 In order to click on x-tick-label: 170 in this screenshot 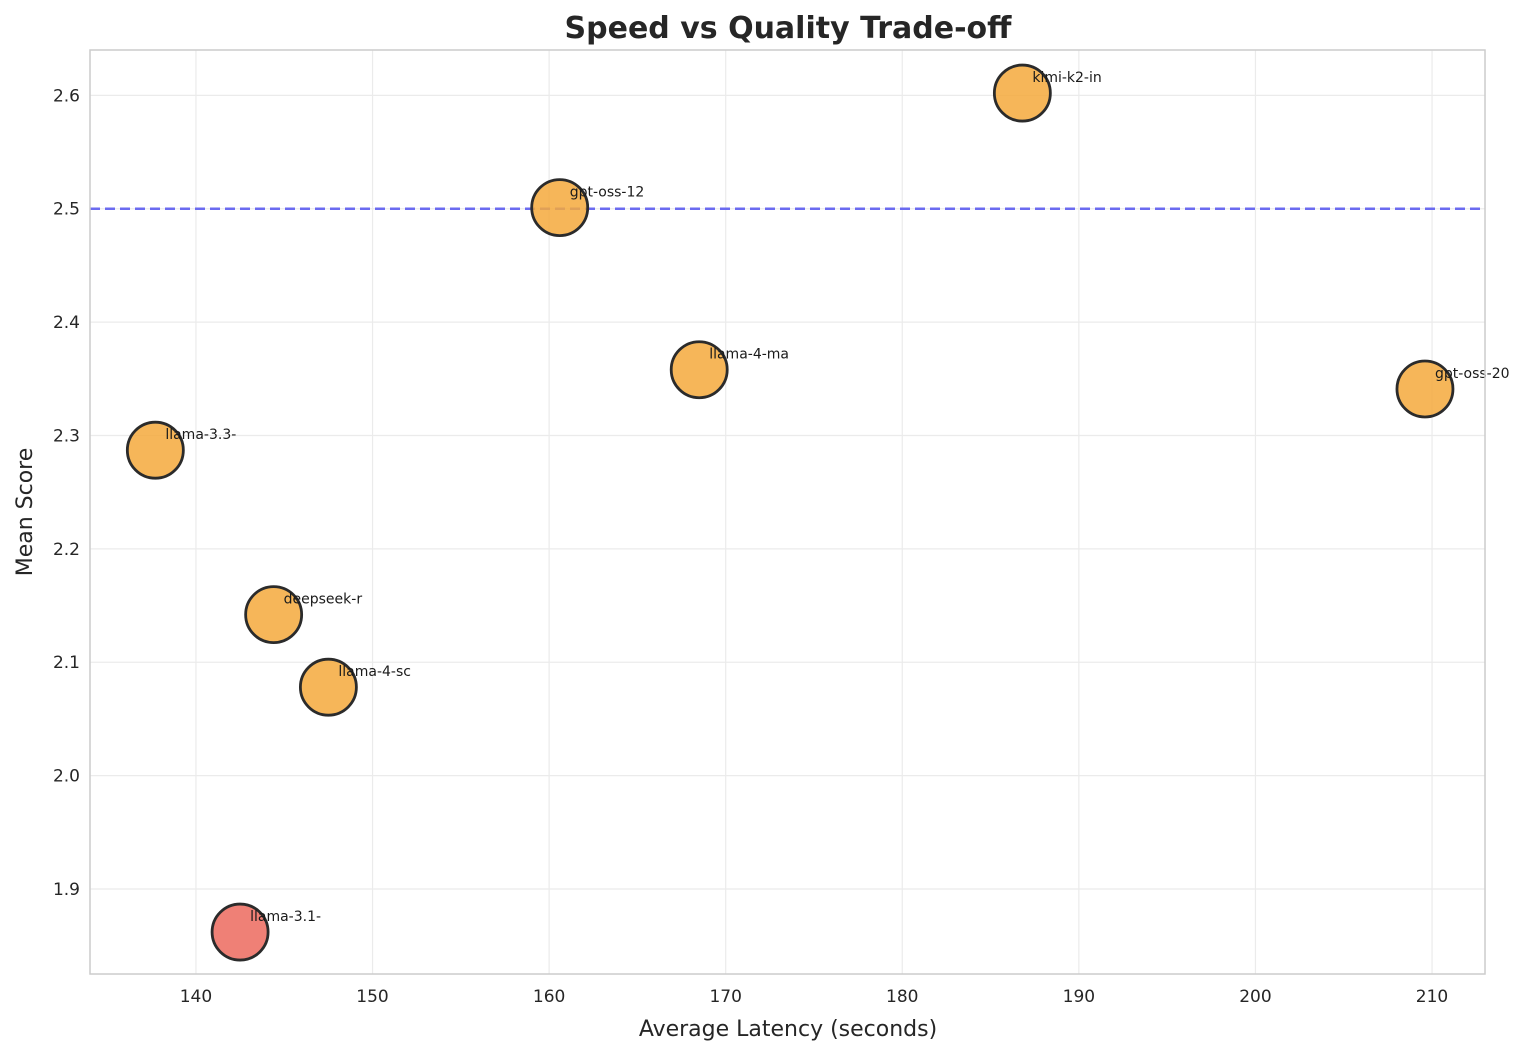, I will do `click(725, 997)`.